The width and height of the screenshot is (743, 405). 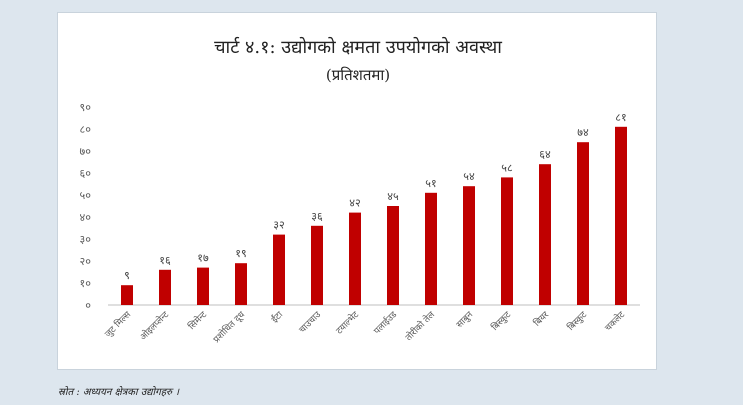 I want to click on y-tick-label: ४०, so click(x=86, y=217).